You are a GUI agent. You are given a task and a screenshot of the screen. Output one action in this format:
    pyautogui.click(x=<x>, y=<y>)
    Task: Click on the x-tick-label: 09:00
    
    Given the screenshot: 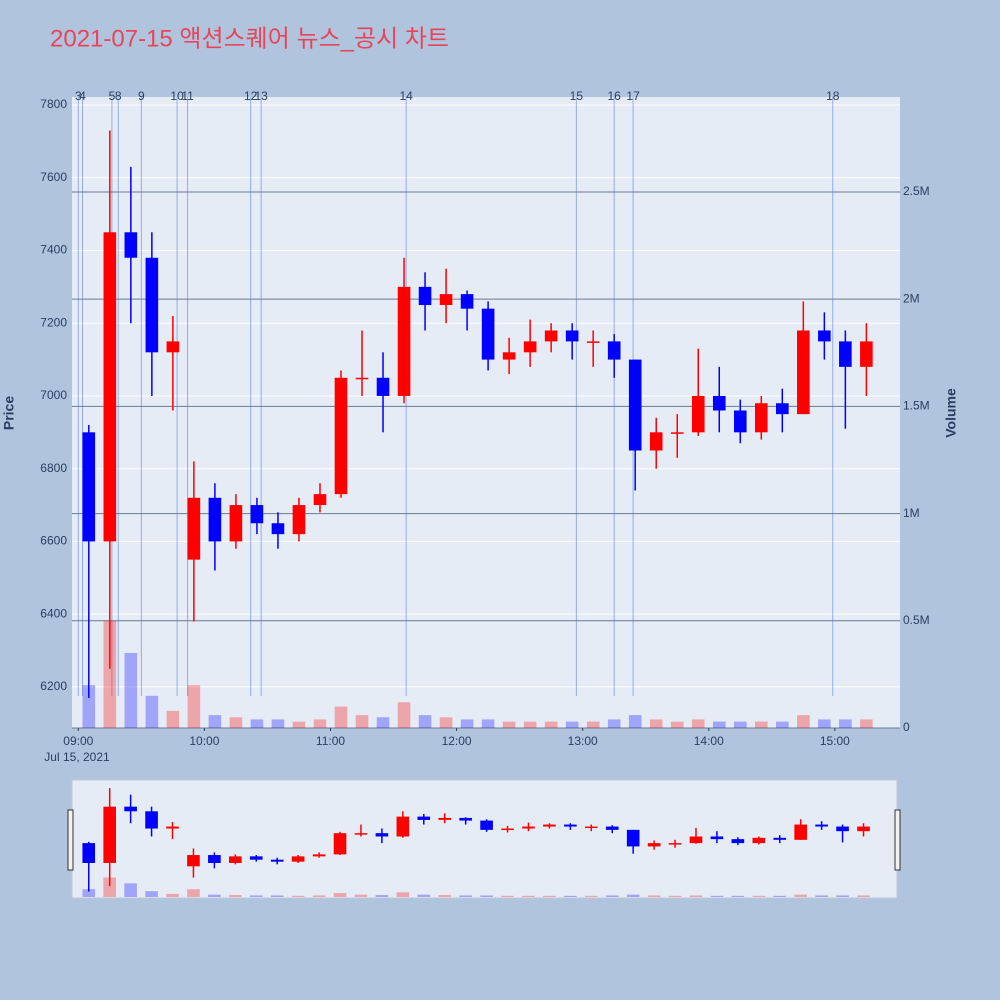 What is the action you would take?
    pyautogui.click(x=78, y=741)
    